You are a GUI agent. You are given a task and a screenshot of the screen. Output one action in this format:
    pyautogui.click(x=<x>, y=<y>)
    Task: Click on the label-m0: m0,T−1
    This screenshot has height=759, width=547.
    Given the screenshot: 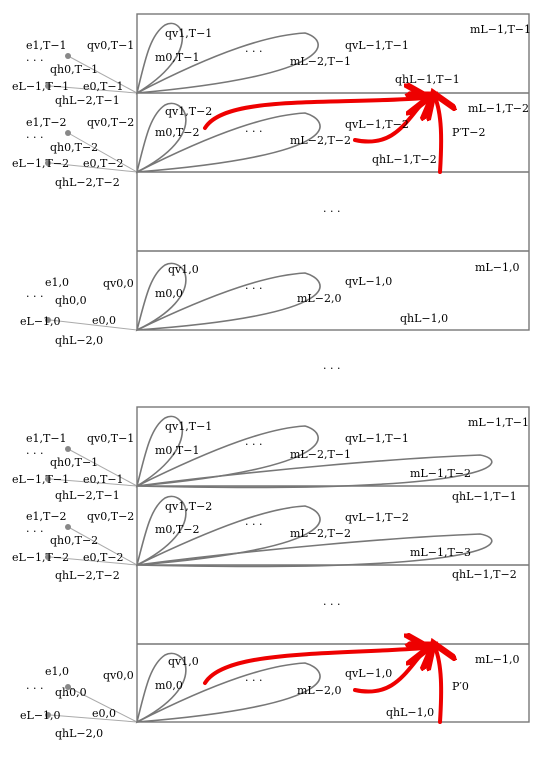 What is the action you would take?
    pyautogui.click(x=177, y=450)
    